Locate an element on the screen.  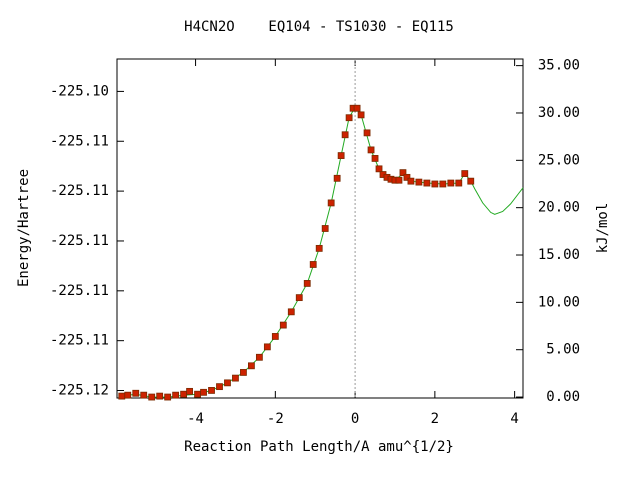
chart-title: H4CN2O EQ104 - TS1030 - EQ115 is located at coordinates (319, 27).